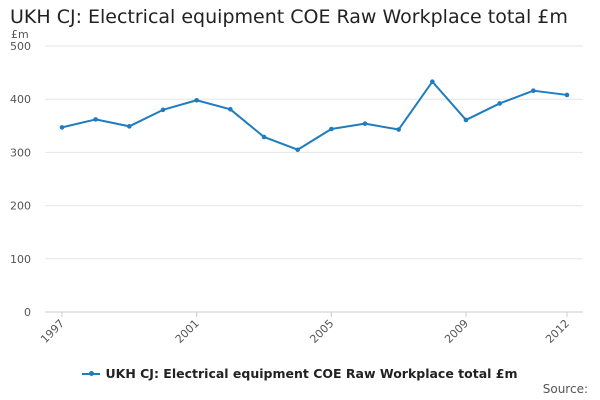 Image resolution: width=600 pixels, height=400 pixels. Describe the element at coordinates (187, 331) in the screenshot. I see `x-tick-label: 2001` at that location.